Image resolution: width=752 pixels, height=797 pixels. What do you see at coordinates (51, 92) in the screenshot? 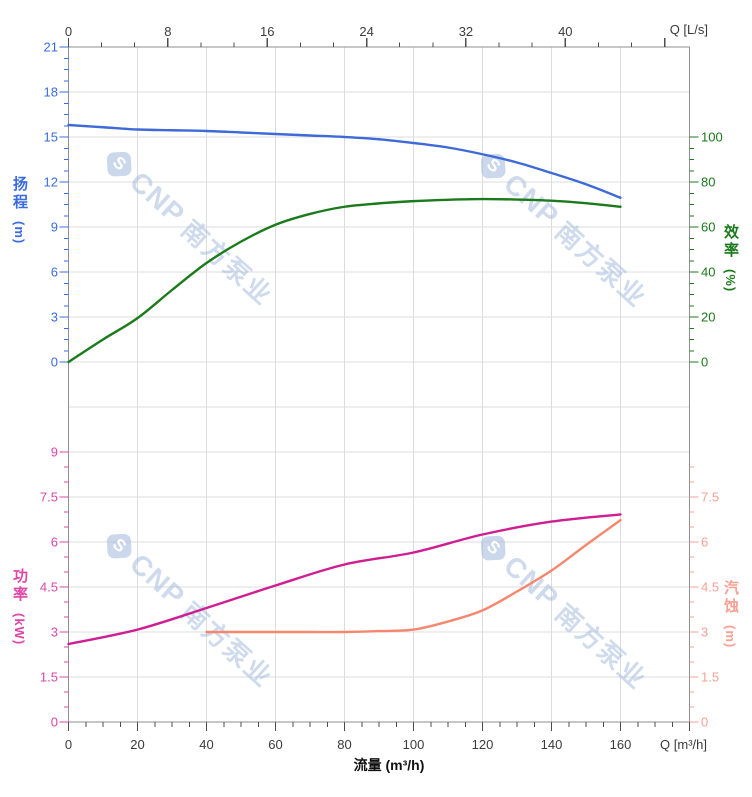
I see `head-tick-label: 18` at bounding box center [51, 92].